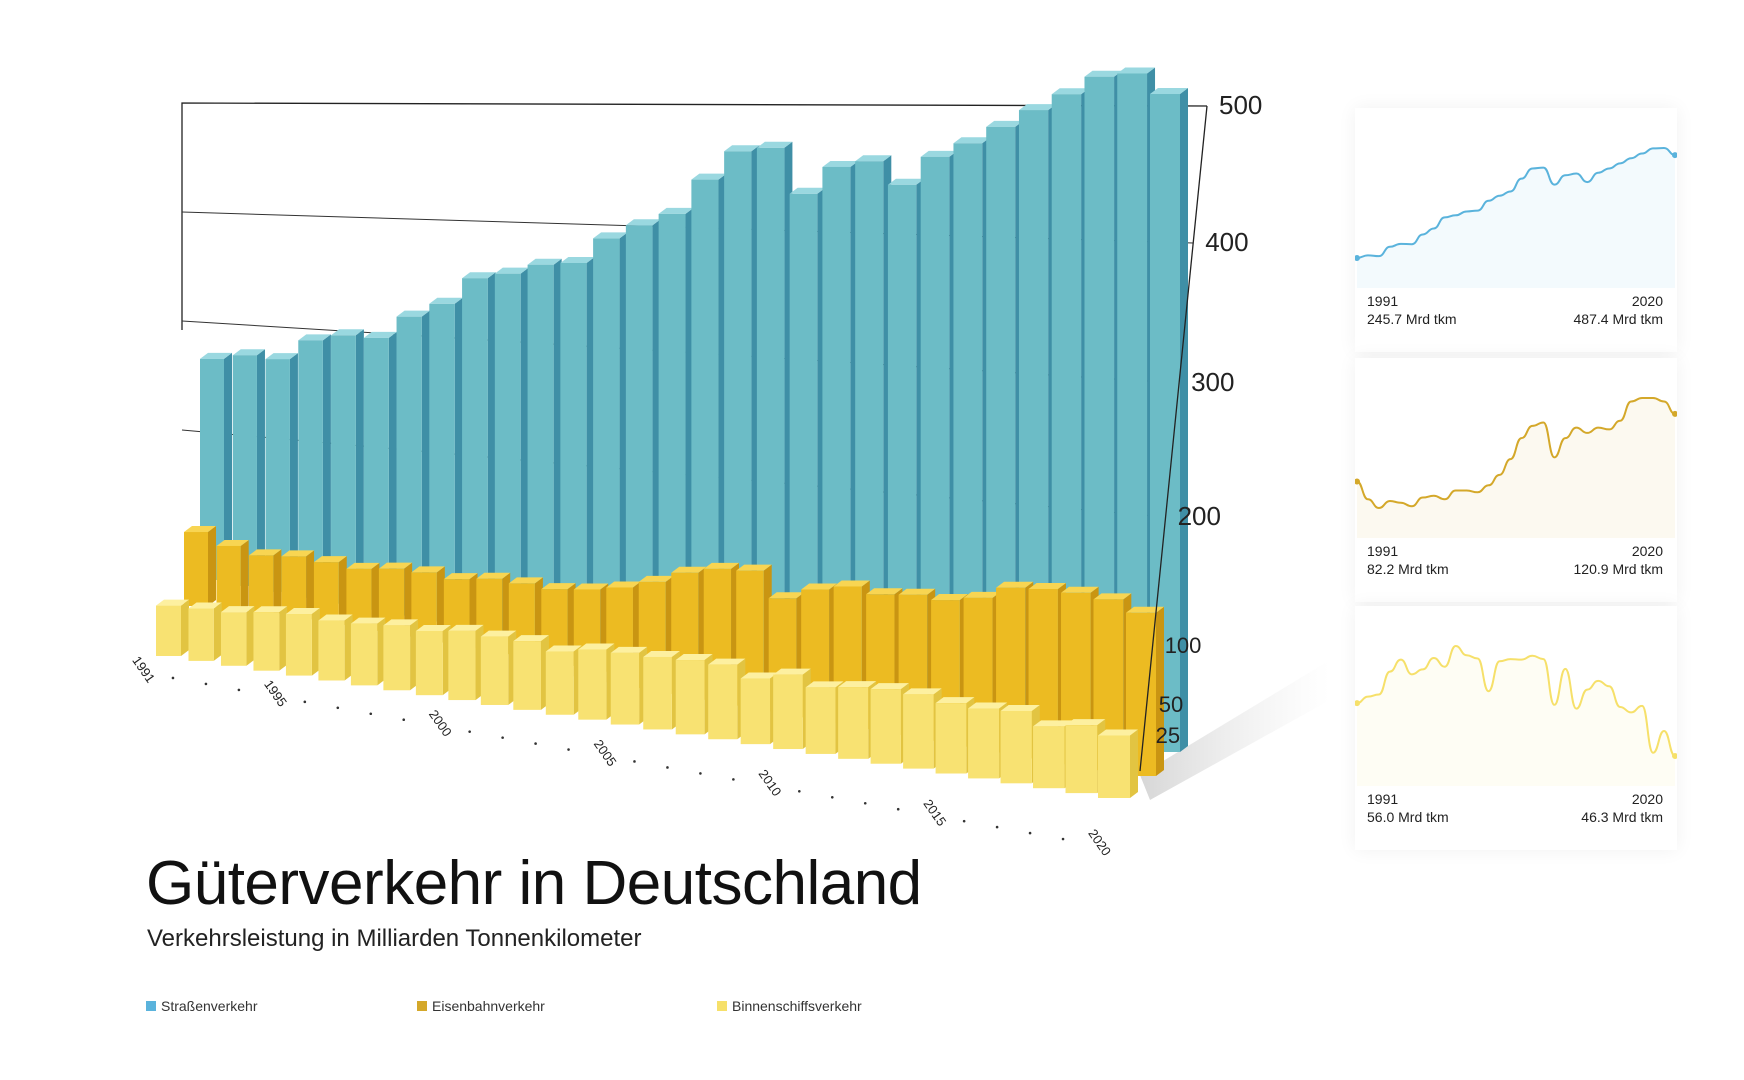 This screenshot has height=1080, width=1744. Describe the element at coordinates (1674, 413) in the screenshot. I see `sparkline-end-dot` at that location.